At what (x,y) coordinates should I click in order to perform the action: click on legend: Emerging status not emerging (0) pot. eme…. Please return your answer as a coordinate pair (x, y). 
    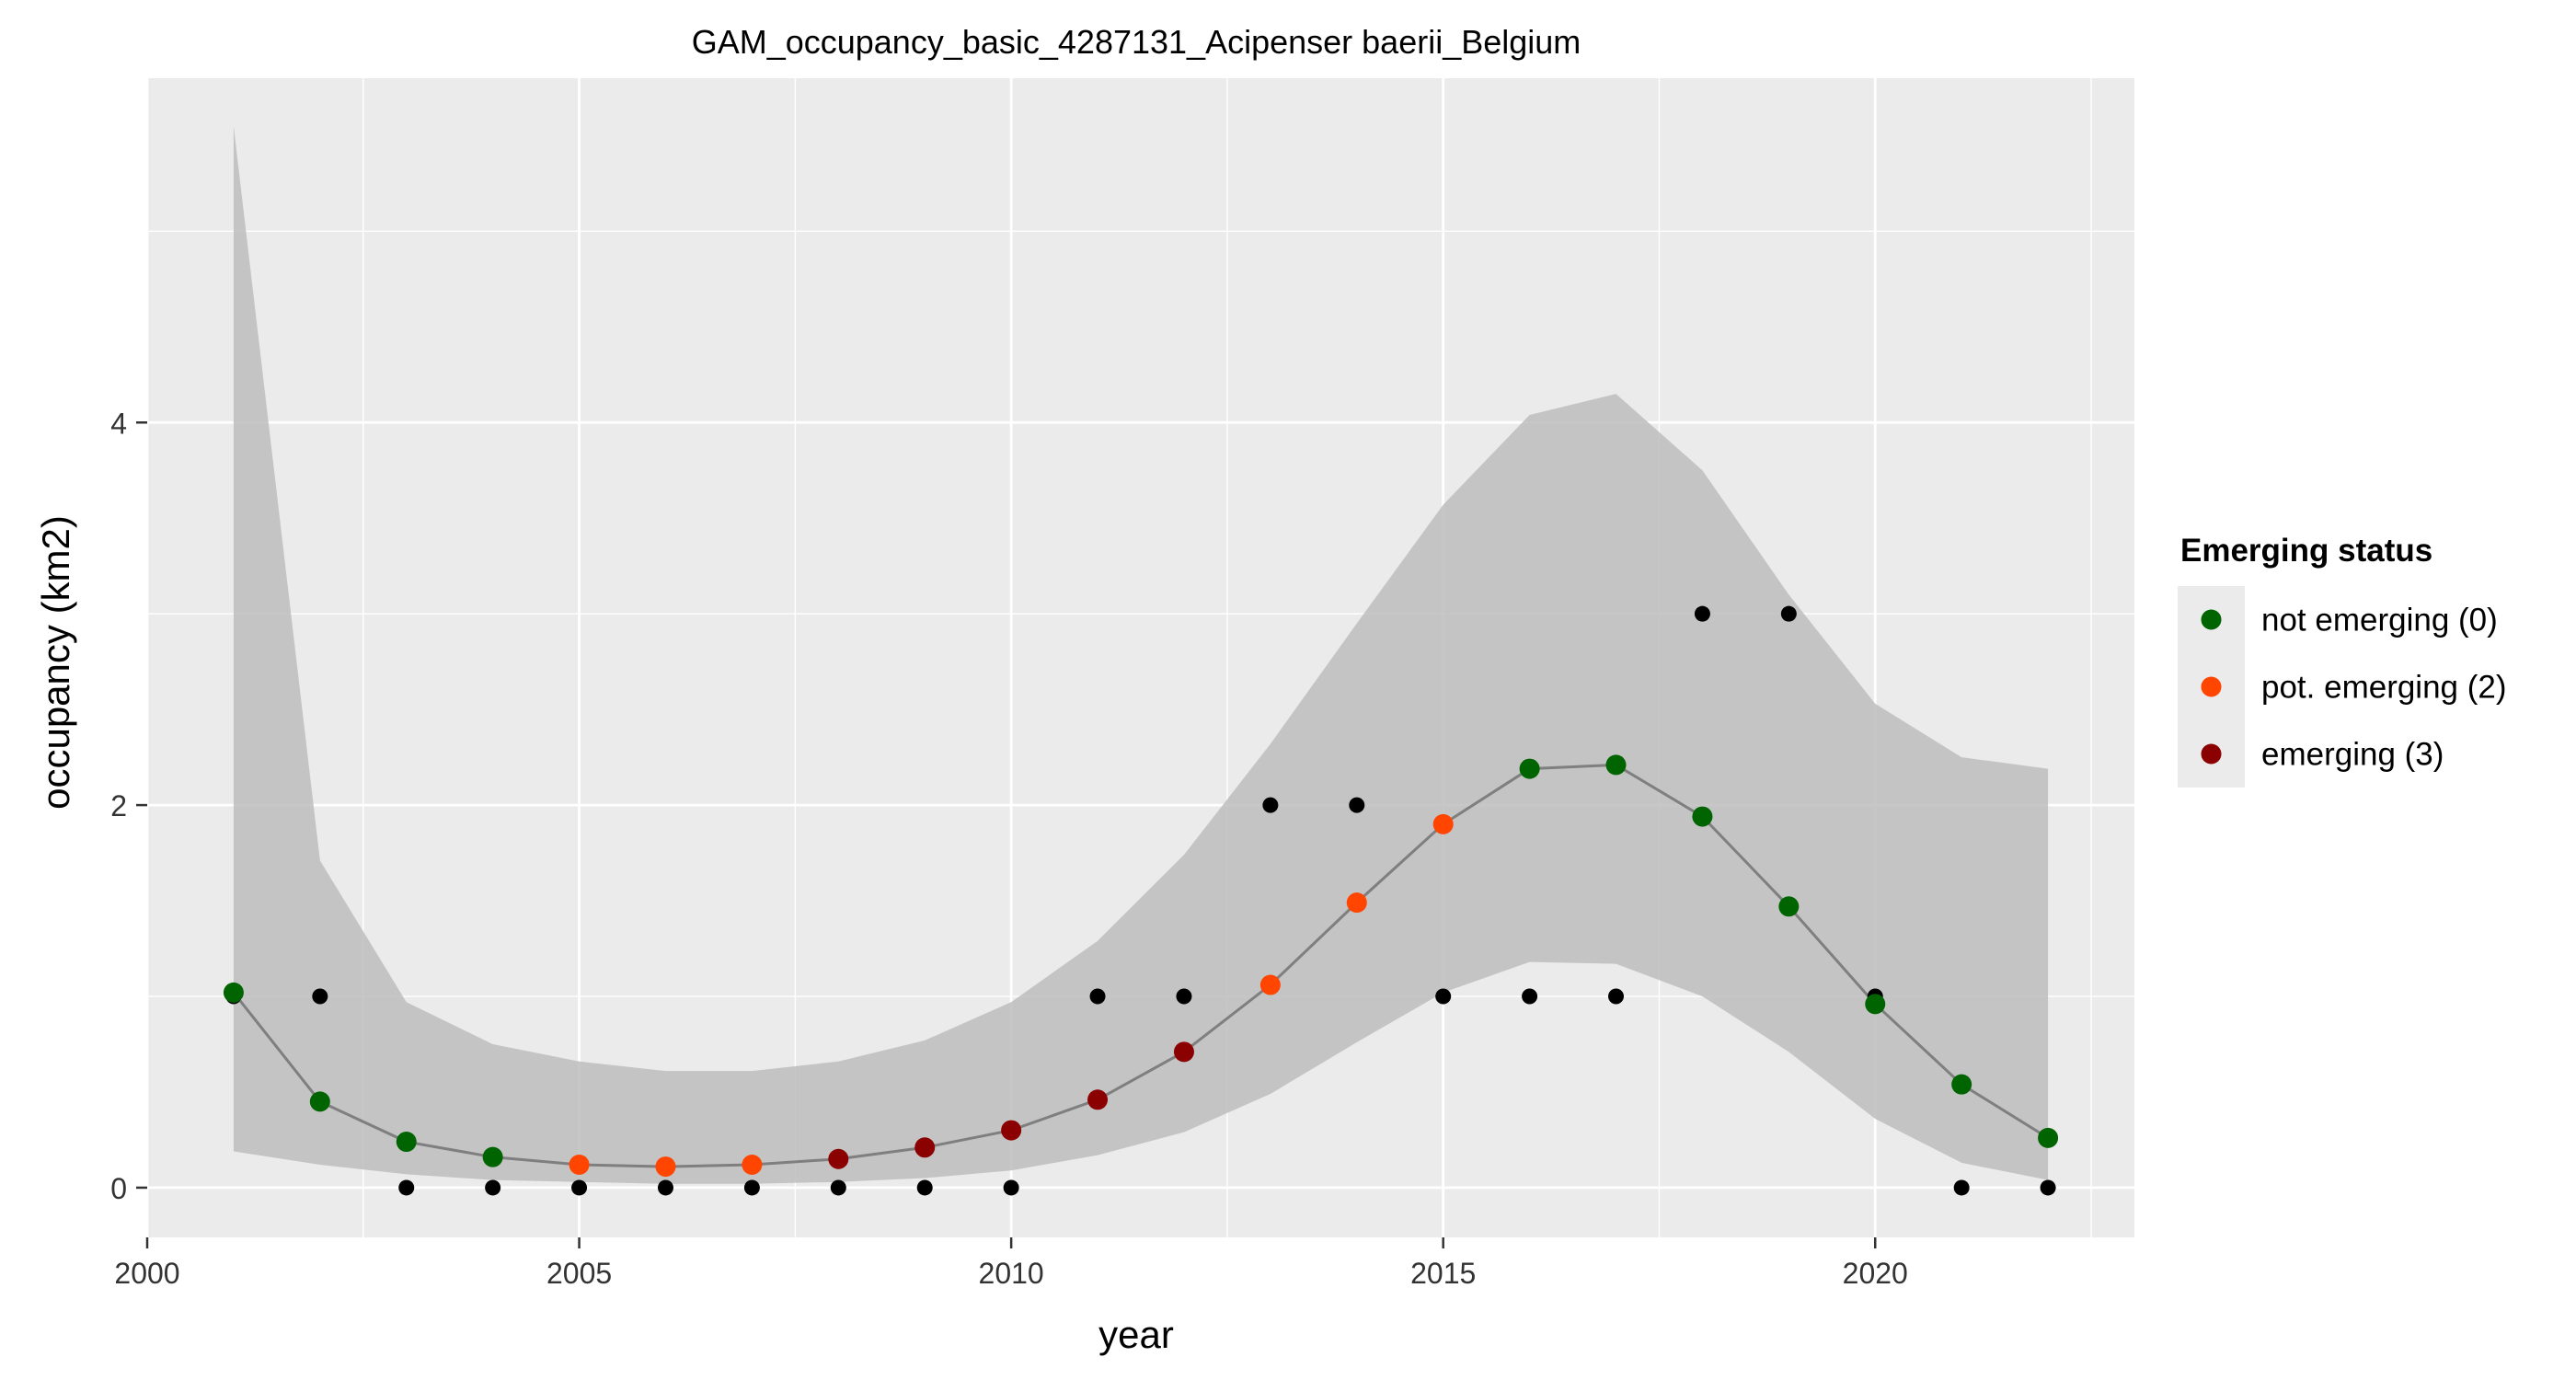
    Looking at the image, I should click on (2342, 660).